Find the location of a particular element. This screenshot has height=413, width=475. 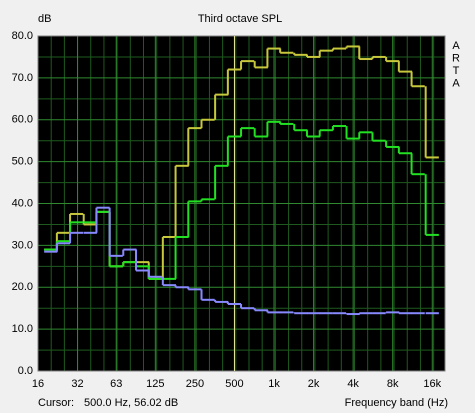

y-tick-label: 20.0 is located at coordinates (22, 287).